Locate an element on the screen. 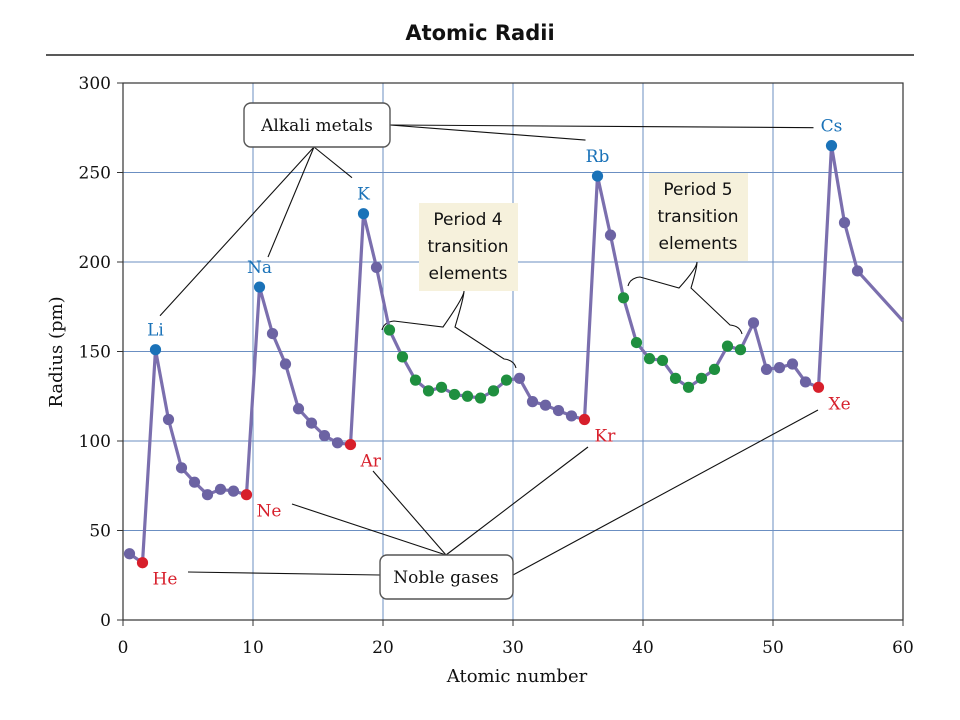 The image size is (960, 720). period-5-line-1: Period 5 is located at coordinates (697, 190).